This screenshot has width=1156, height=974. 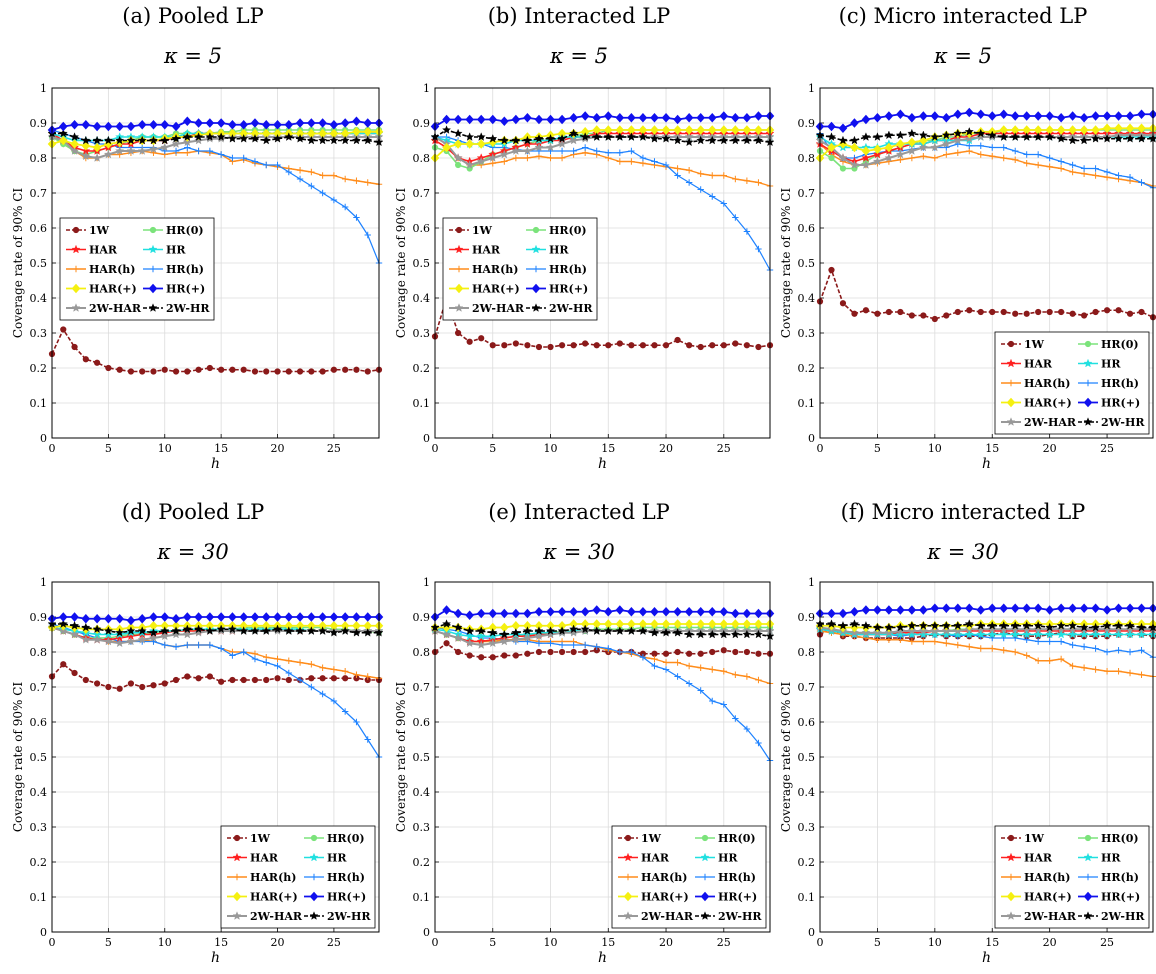 I want to click on panel-title: (b) Interacted LP, so click(x=579, y=16).